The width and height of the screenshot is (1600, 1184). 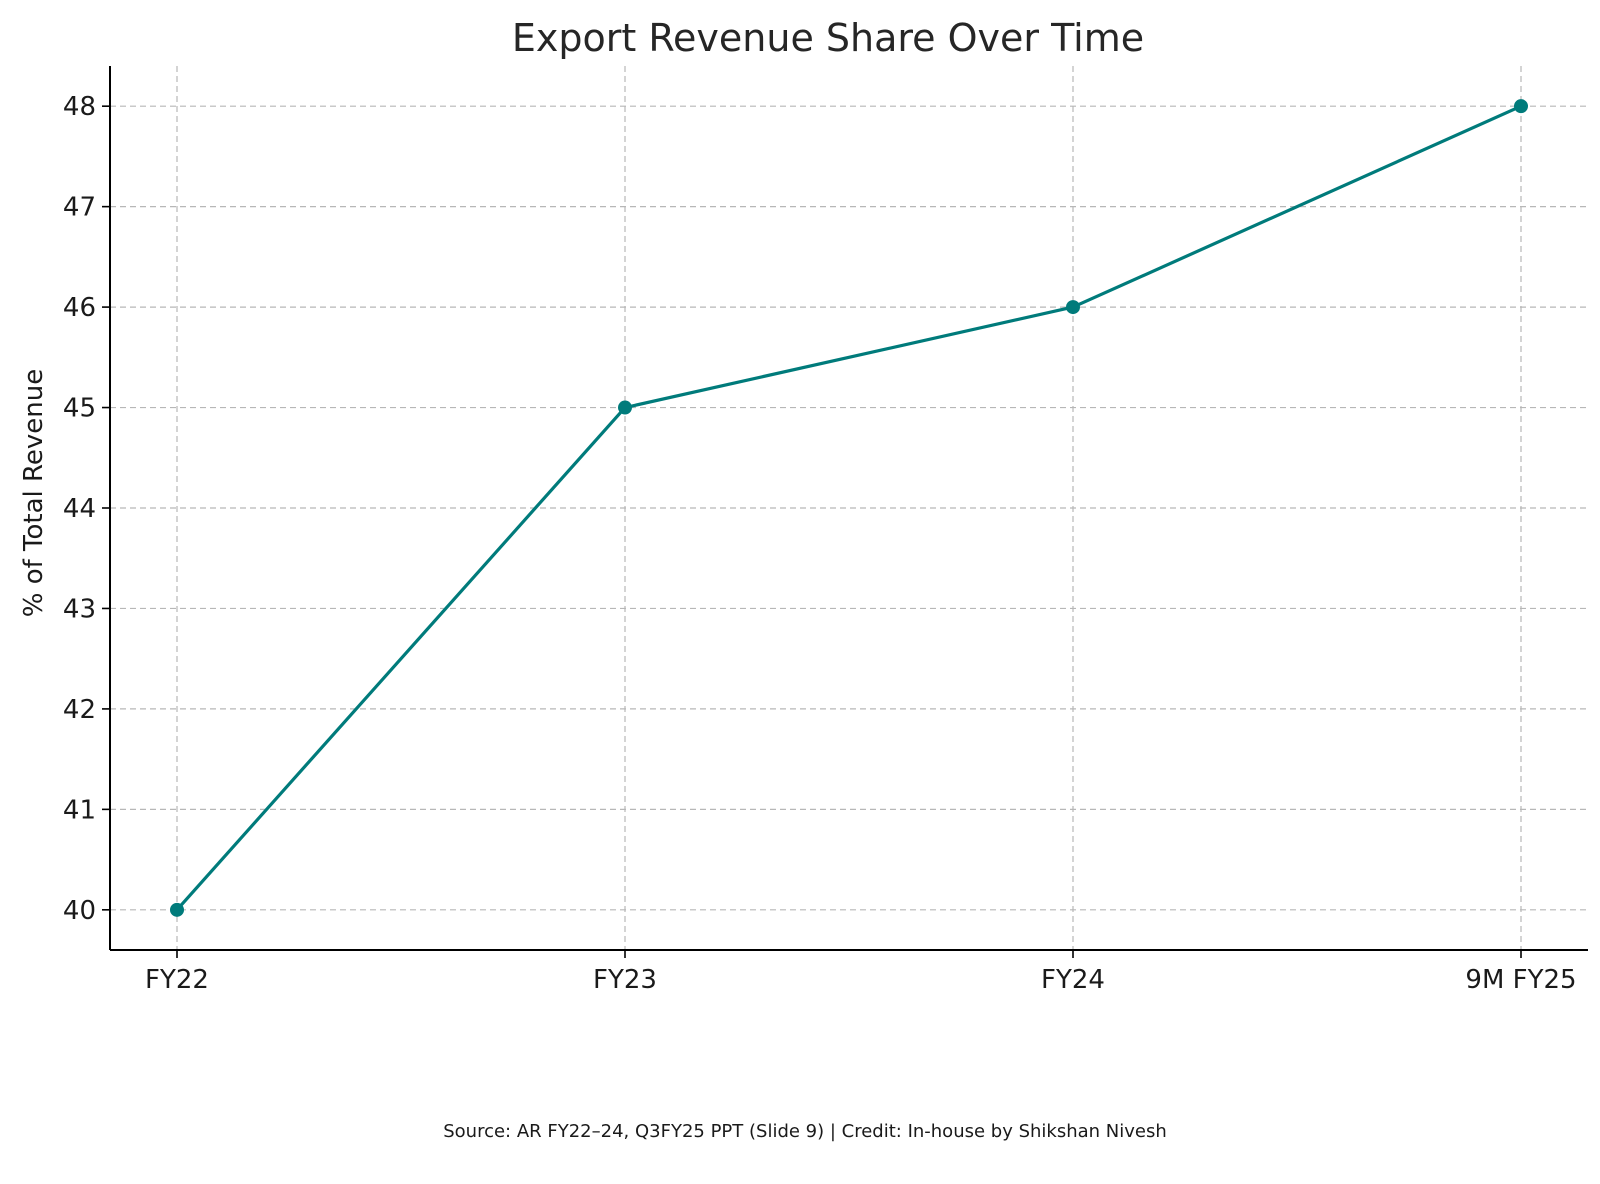 What do you see at coordinates (79, 609) in the screenshot?
I see `y-tick-label: 43` at bounding box center [79, 609].